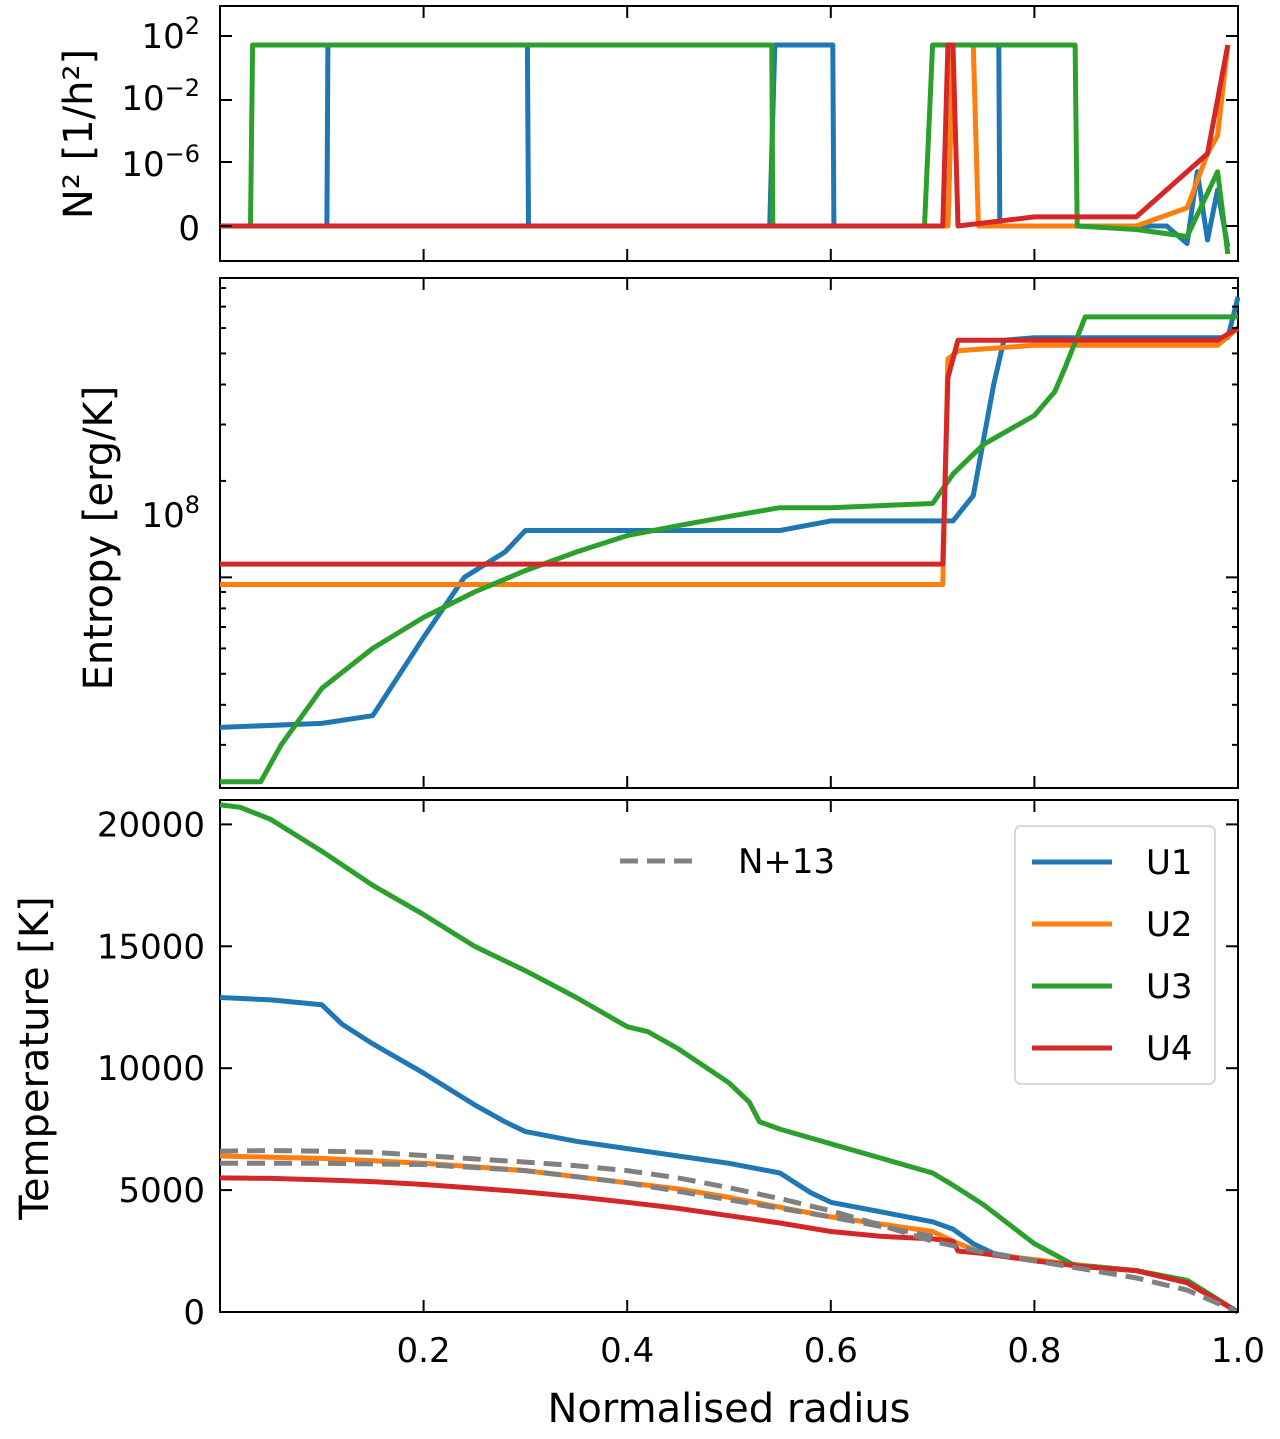  What do you see at coordinates (170, 513) in the screenshot?
I see `middle-ytick-label-1e8: 108` at bounding box center [170, 513].